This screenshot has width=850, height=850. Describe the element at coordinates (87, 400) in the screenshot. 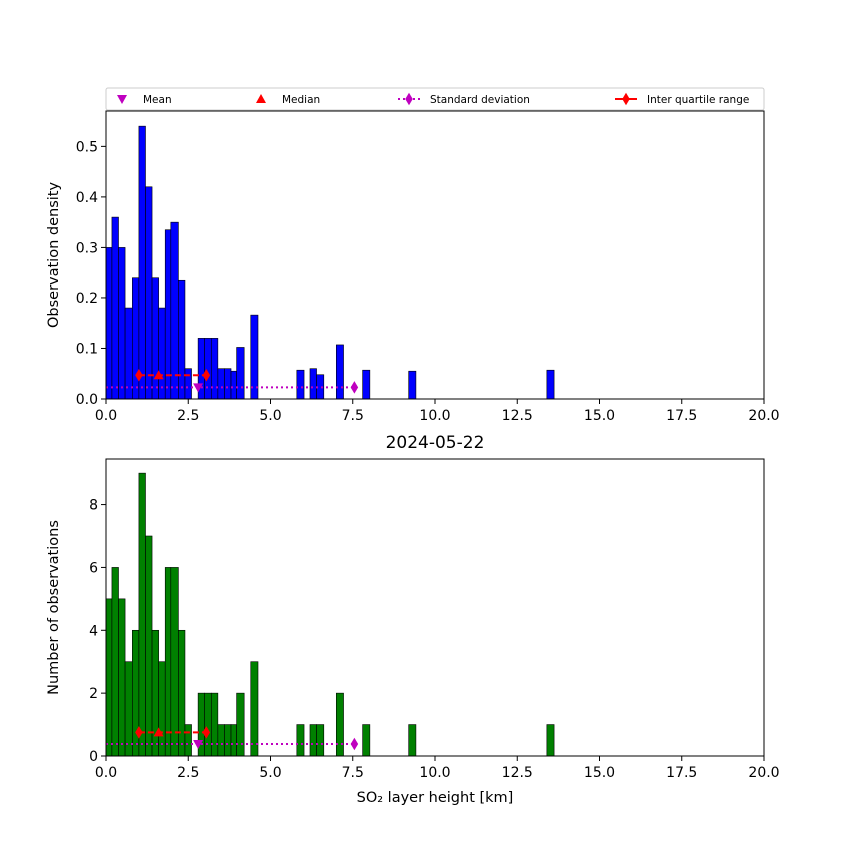

I see `density-y-tick-label: 0.0` at that location.